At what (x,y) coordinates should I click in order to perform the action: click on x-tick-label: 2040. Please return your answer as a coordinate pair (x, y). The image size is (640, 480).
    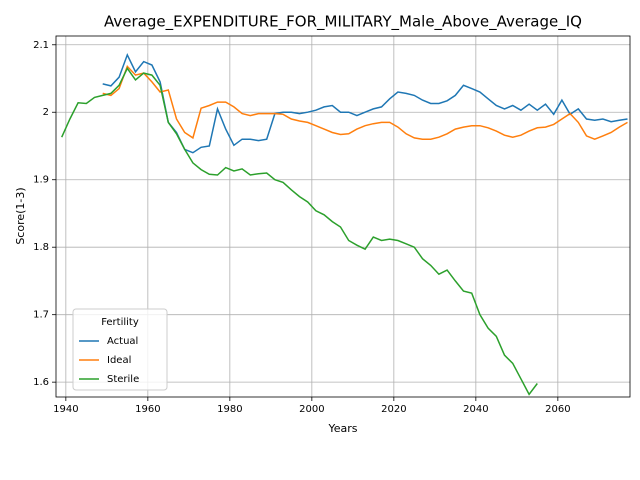
    Looking at the image, I should click on (475, 409).